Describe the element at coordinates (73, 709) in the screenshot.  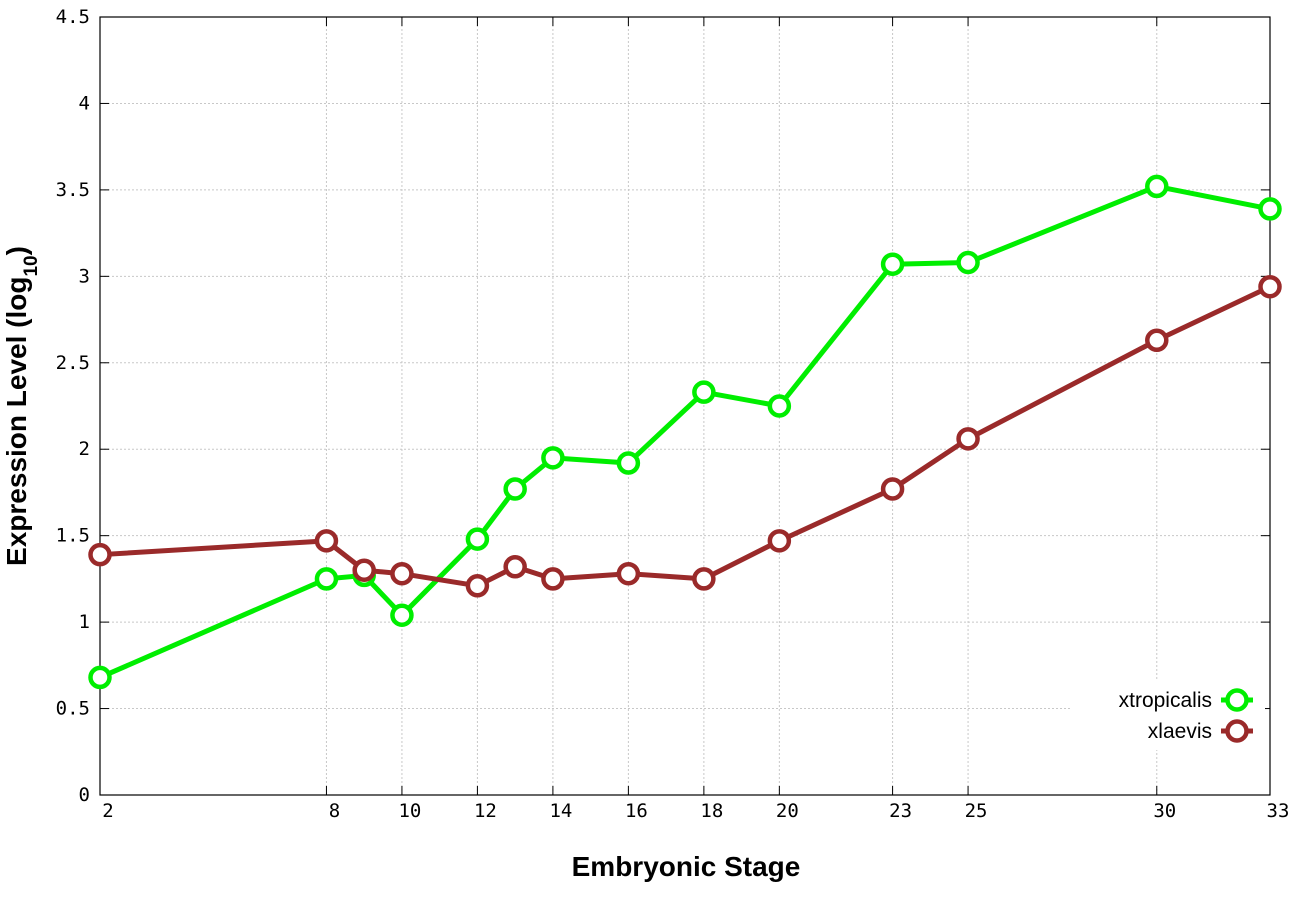
I see `y-tick-label: 0.5` at that location.